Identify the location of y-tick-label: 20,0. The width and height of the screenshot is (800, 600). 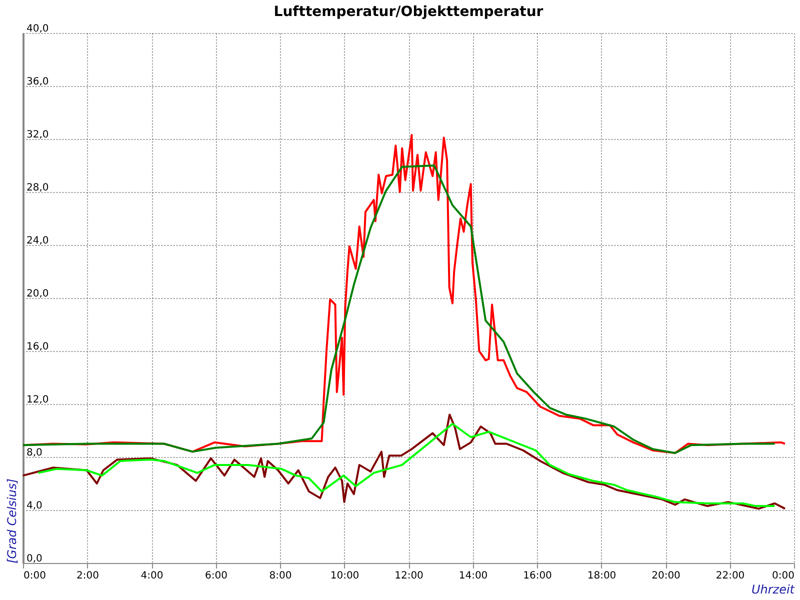
(37, 294).